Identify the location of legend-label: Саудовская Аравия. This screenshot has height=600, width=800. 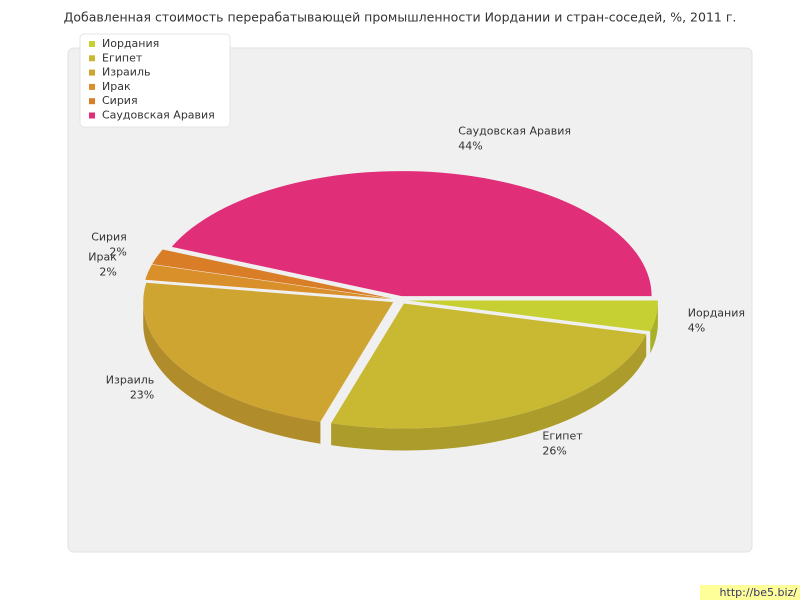
(158, 115).